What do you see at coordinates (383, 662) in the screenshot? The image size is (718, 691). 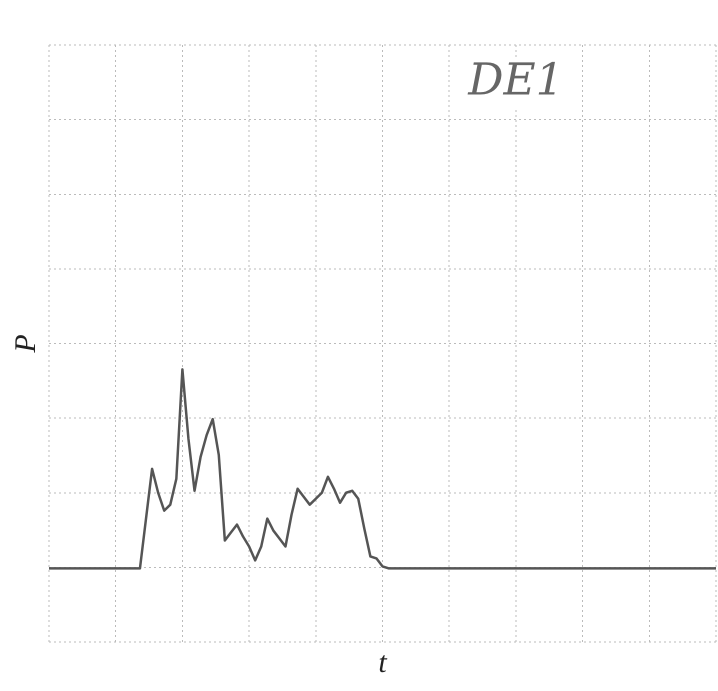 I see `x-axis-title: t` at bounding box center [383, 662].